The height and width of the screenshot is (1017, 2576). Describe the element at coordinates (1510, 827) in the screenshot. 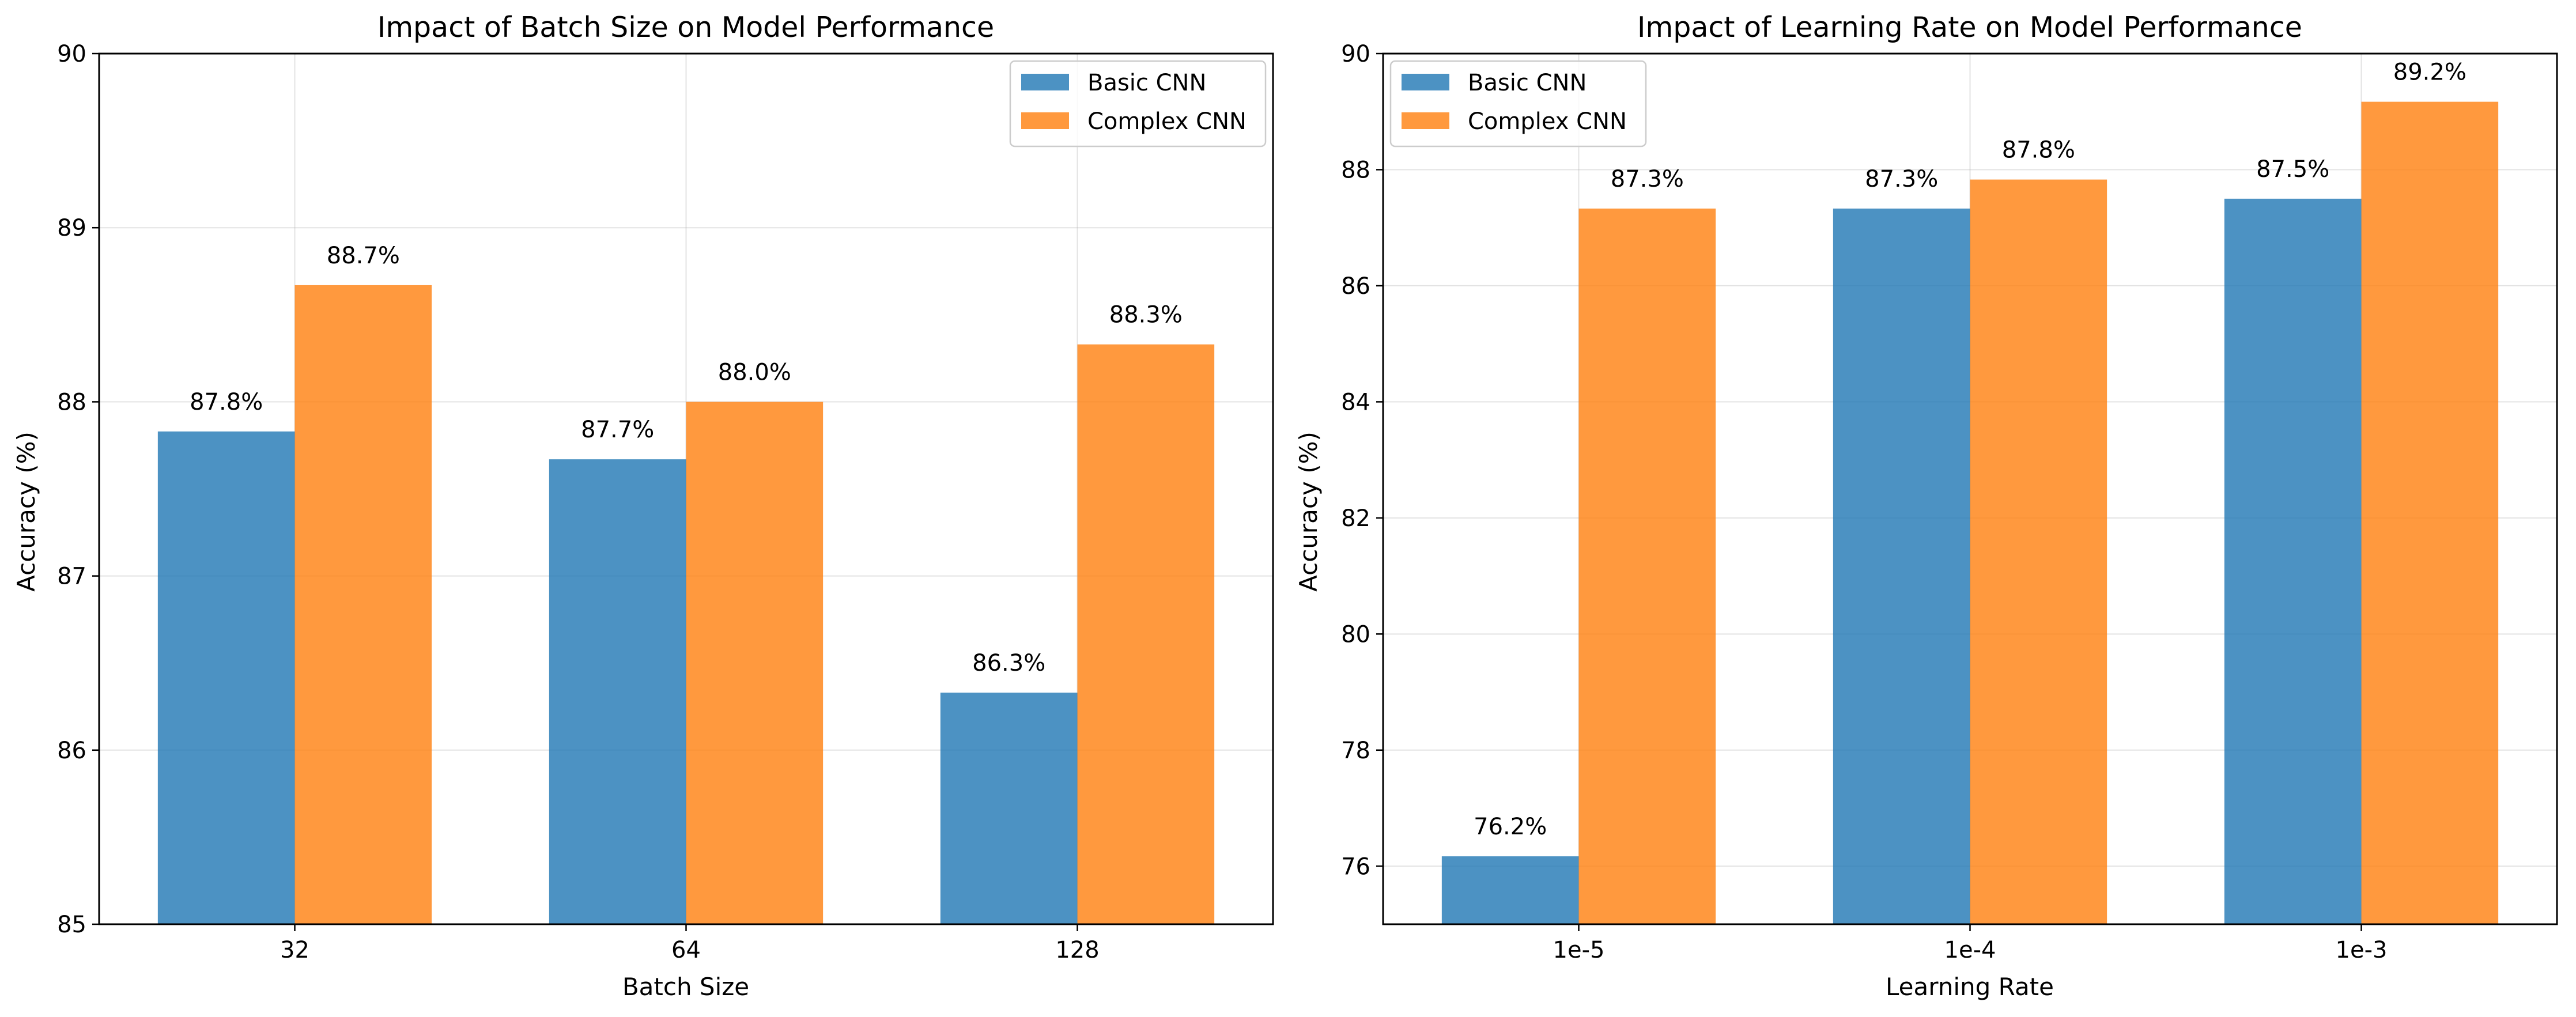

I see `data-label-basic-cnn-1e-5: 76.2%` at that location.